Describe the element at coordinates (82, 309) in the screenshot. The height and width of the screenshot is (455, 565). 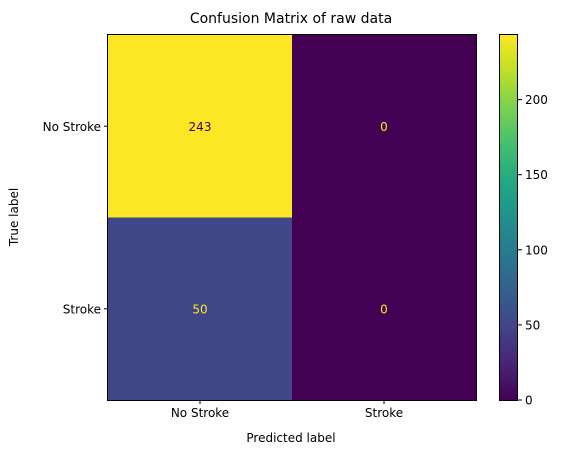
I see `y-tick-label: Stroke` at that location.